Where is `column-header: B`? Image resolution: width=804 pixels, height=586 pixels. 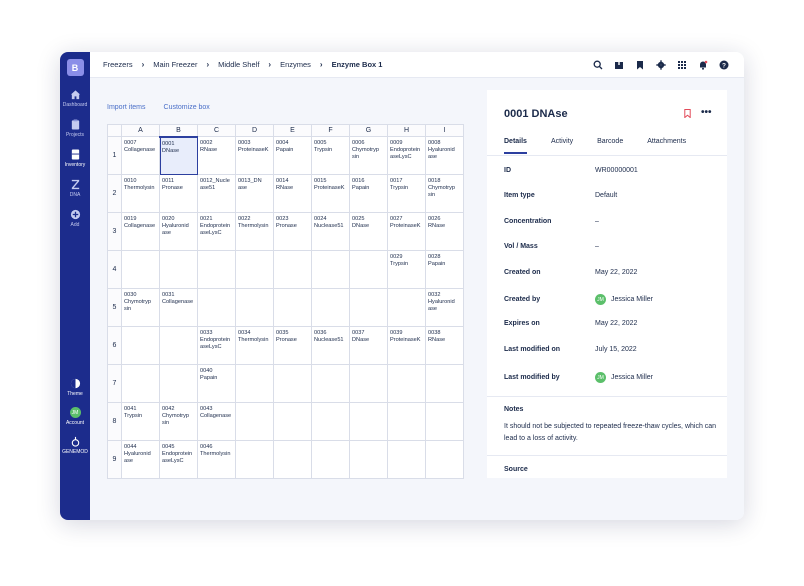 column-header: B is located at coordinates (178, 131).